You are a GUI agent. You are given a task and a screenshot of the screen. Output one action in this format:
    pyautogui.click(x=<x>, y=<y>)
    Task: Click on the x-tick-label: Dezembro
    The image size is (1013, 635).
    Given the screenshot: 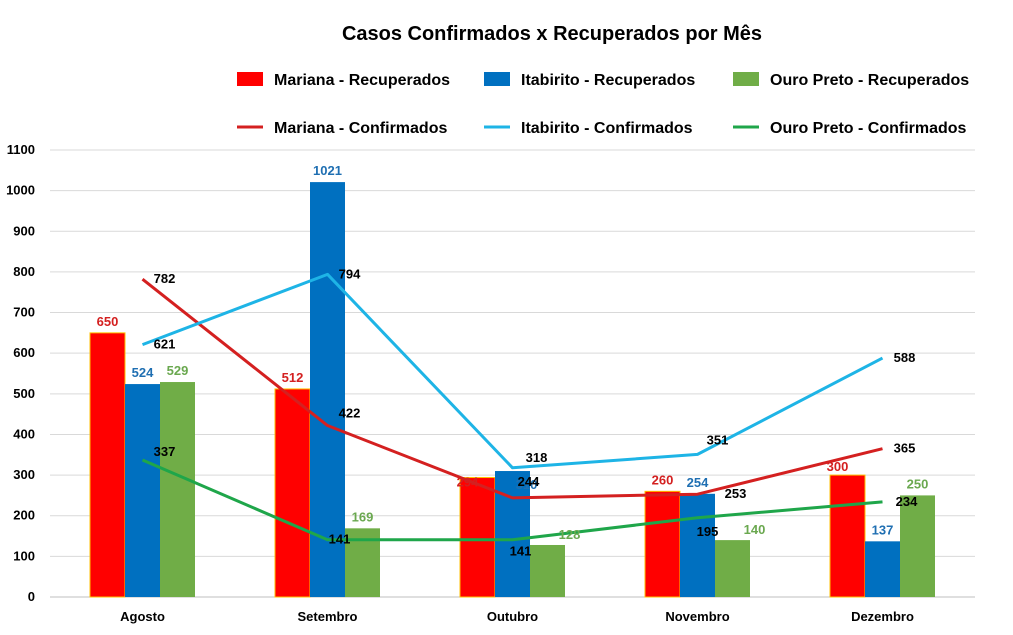 What is the action you would take?
    pyautogui.click(x=882, y=616)
    